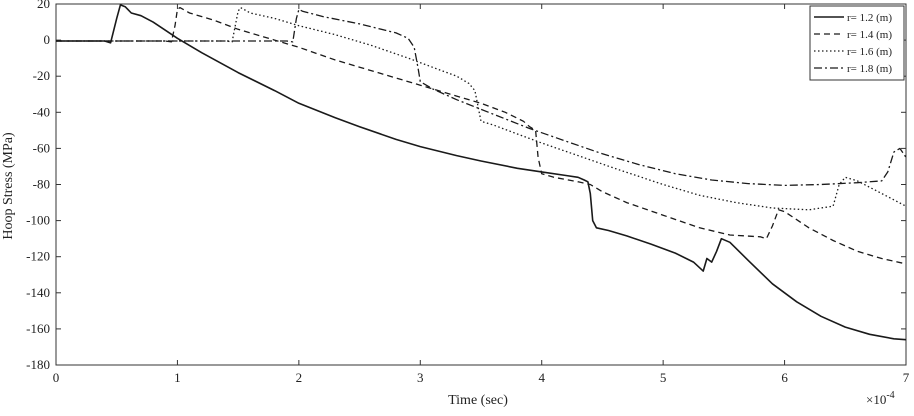  What do you see at coordinates (857, 43) in the screenshot?
I see `legend: r= 1.2 (m) r= 1.4 (m) r= 1.6 (m) r= 1.8 (m)` at bounding box center [857, 43].